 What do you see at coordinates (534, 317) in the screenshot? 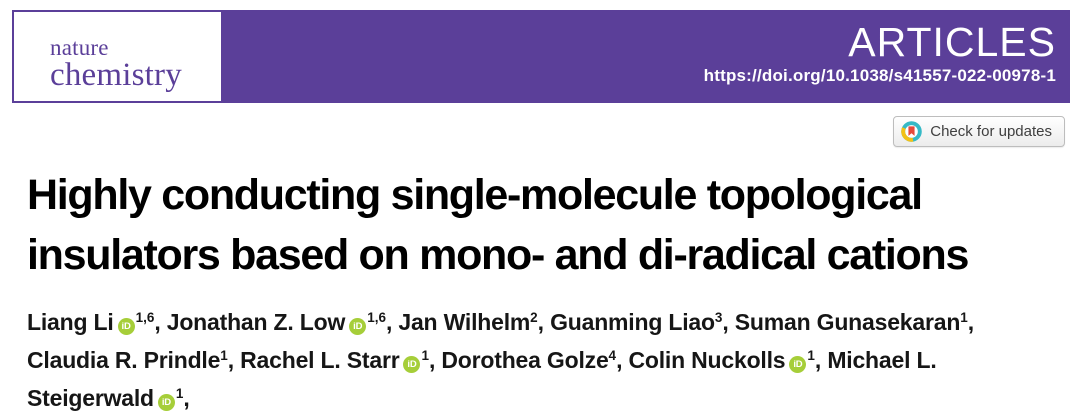
I see `author-affiliation-superscript: 2` at bounding box center [534, 317].